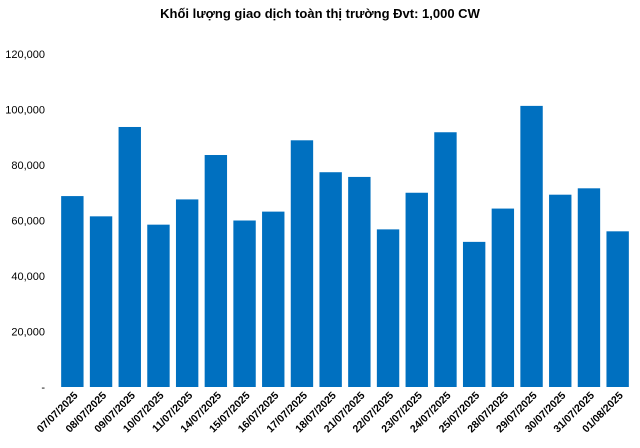 This screenshot has height=448, width=640. What do you see at coordinates (28, 333) in the screenshot?
I see `y-tick-label: 20,000` at bounding box center [28, 333].